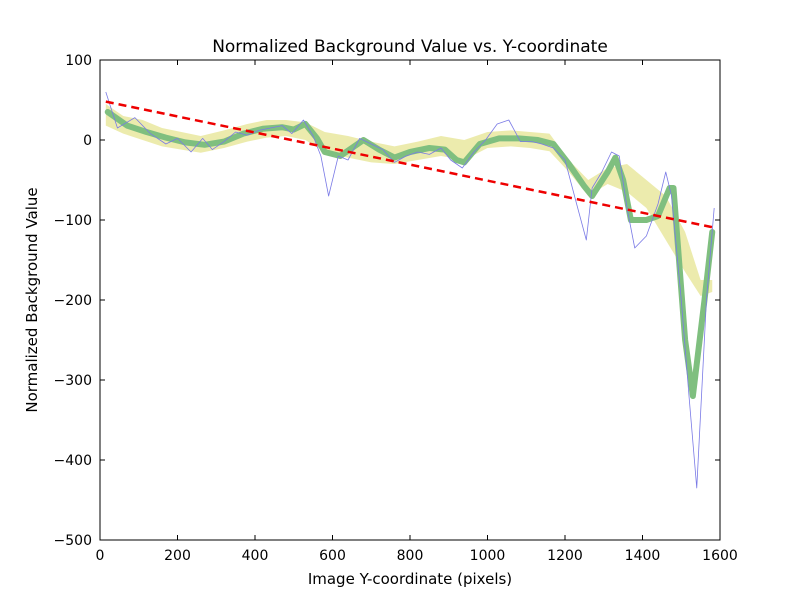 This screenshot has height=600, width=800. What do you see at coordinates (643, 556) in the screenshot?
I see `x-tick-label: 1400` at bounding box center [643, 556].